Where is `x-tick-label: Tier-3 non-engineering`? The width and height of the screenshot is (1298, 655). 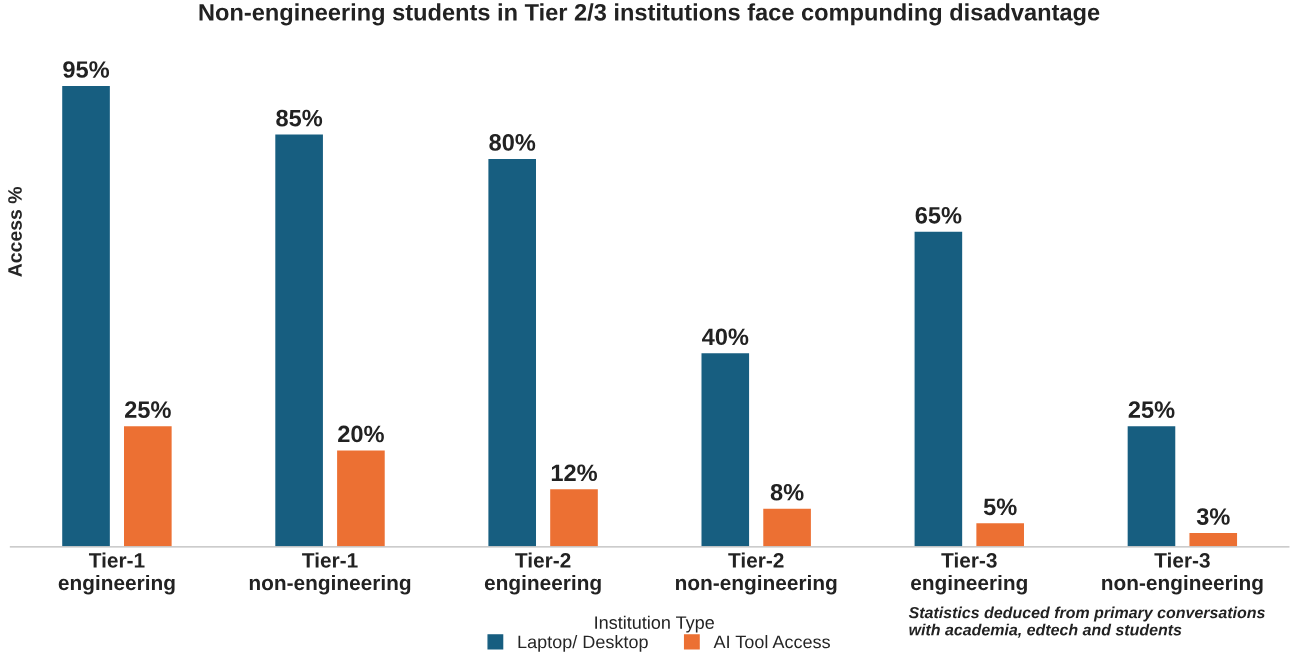 x-tick-label: Tier-3 non-engineering is located at coordinates (1182, 573).